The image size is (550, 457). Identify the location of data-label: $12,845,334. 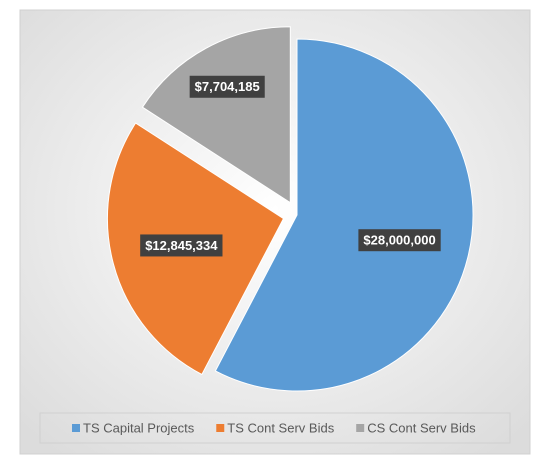
(181, 245).